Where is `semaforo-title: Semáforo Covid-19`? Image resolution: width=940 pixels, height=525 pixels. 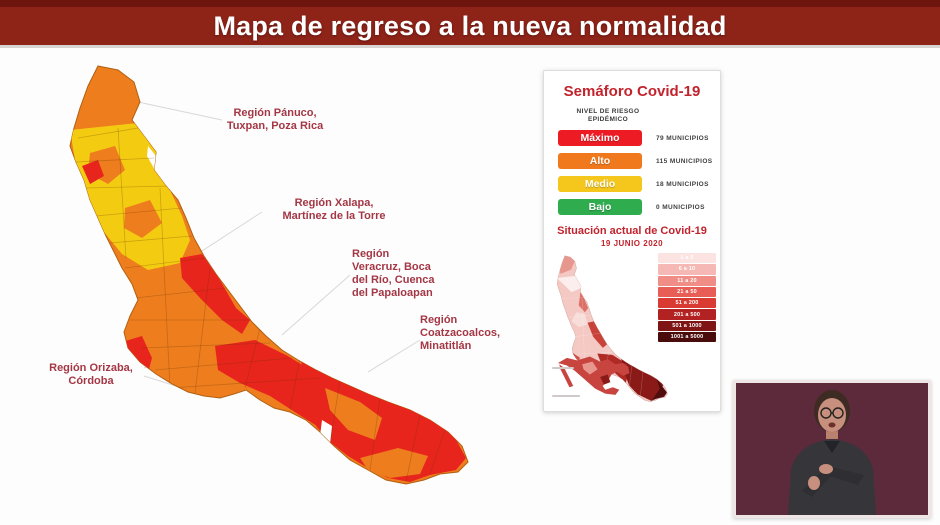 semaforo-title: Semáforo Covid-19 is located at coordinates (632, 91).